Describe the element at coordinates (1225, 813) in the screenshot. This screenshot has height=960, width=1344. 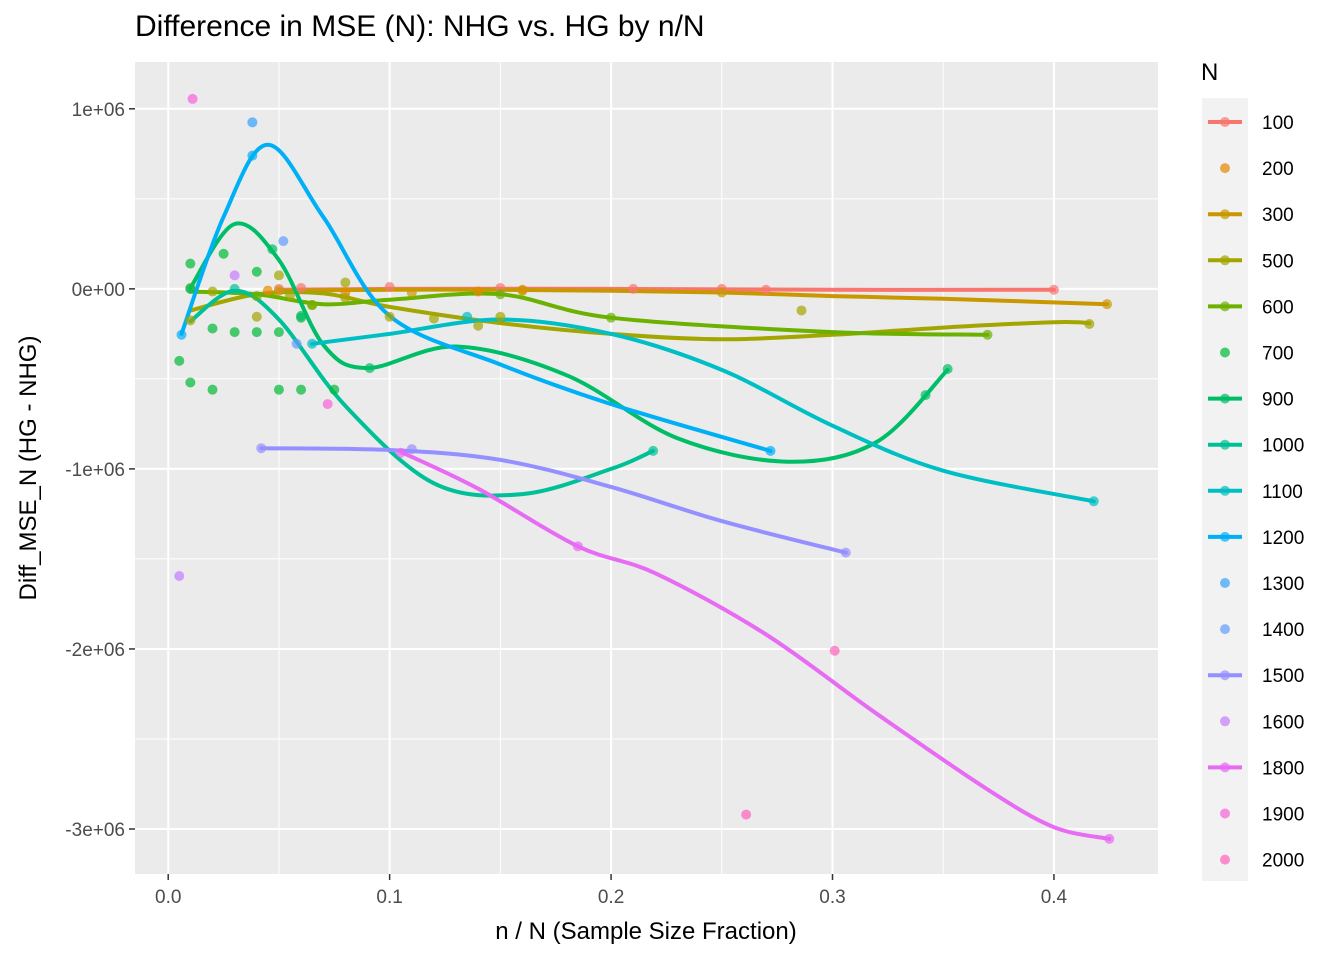
I see `legend-key-point-N1900` at that location.